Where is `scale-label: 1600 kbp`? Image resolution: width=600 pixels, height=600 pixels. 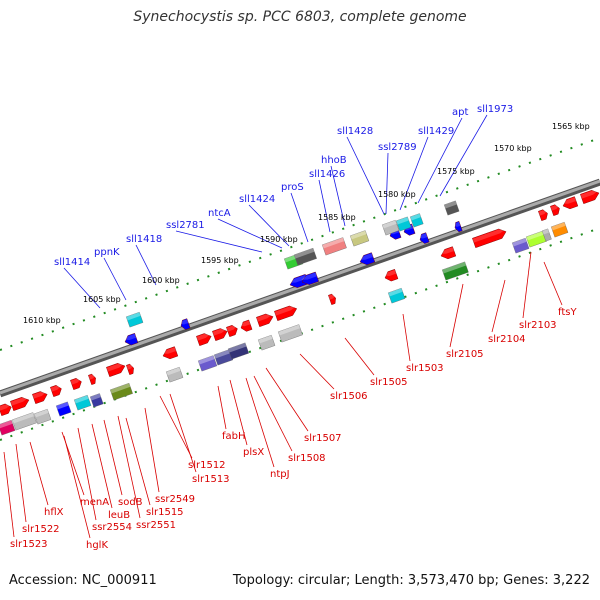 scale-label: 1600 kbp is located at coordinates (161, 280).